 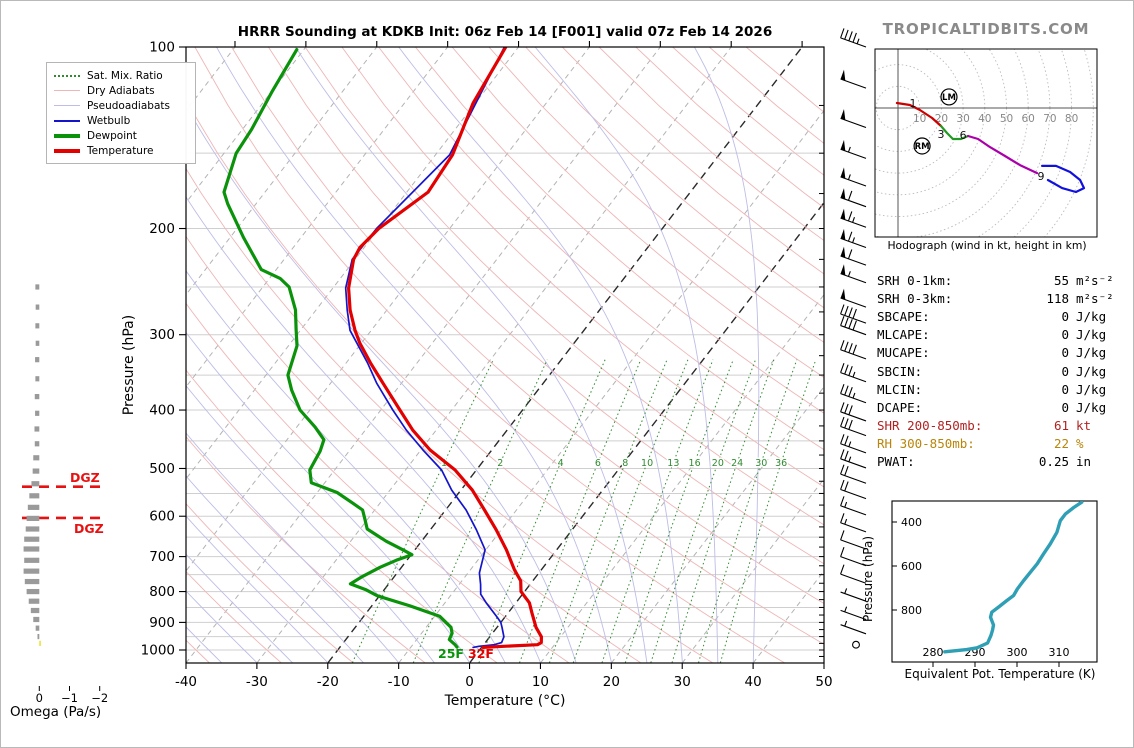 I want to click on hodograph-height-label: 9, so click(x=1041, y=176).